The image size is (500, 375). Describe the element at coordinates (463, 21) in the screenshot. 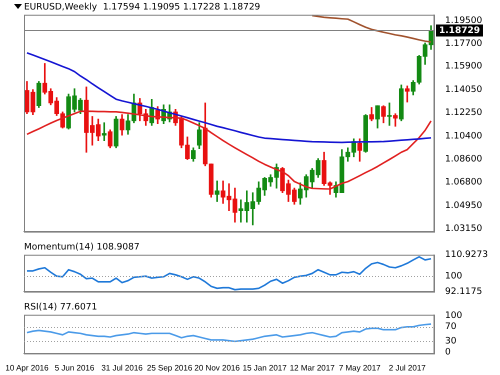

I see `y-tick-label: 1.19500` at that location.